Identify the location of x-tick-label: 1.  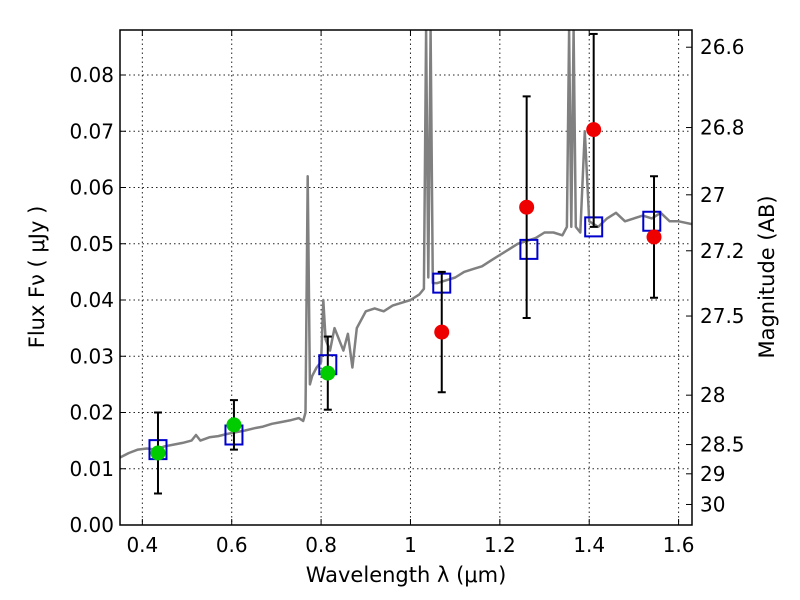
(410, 545).